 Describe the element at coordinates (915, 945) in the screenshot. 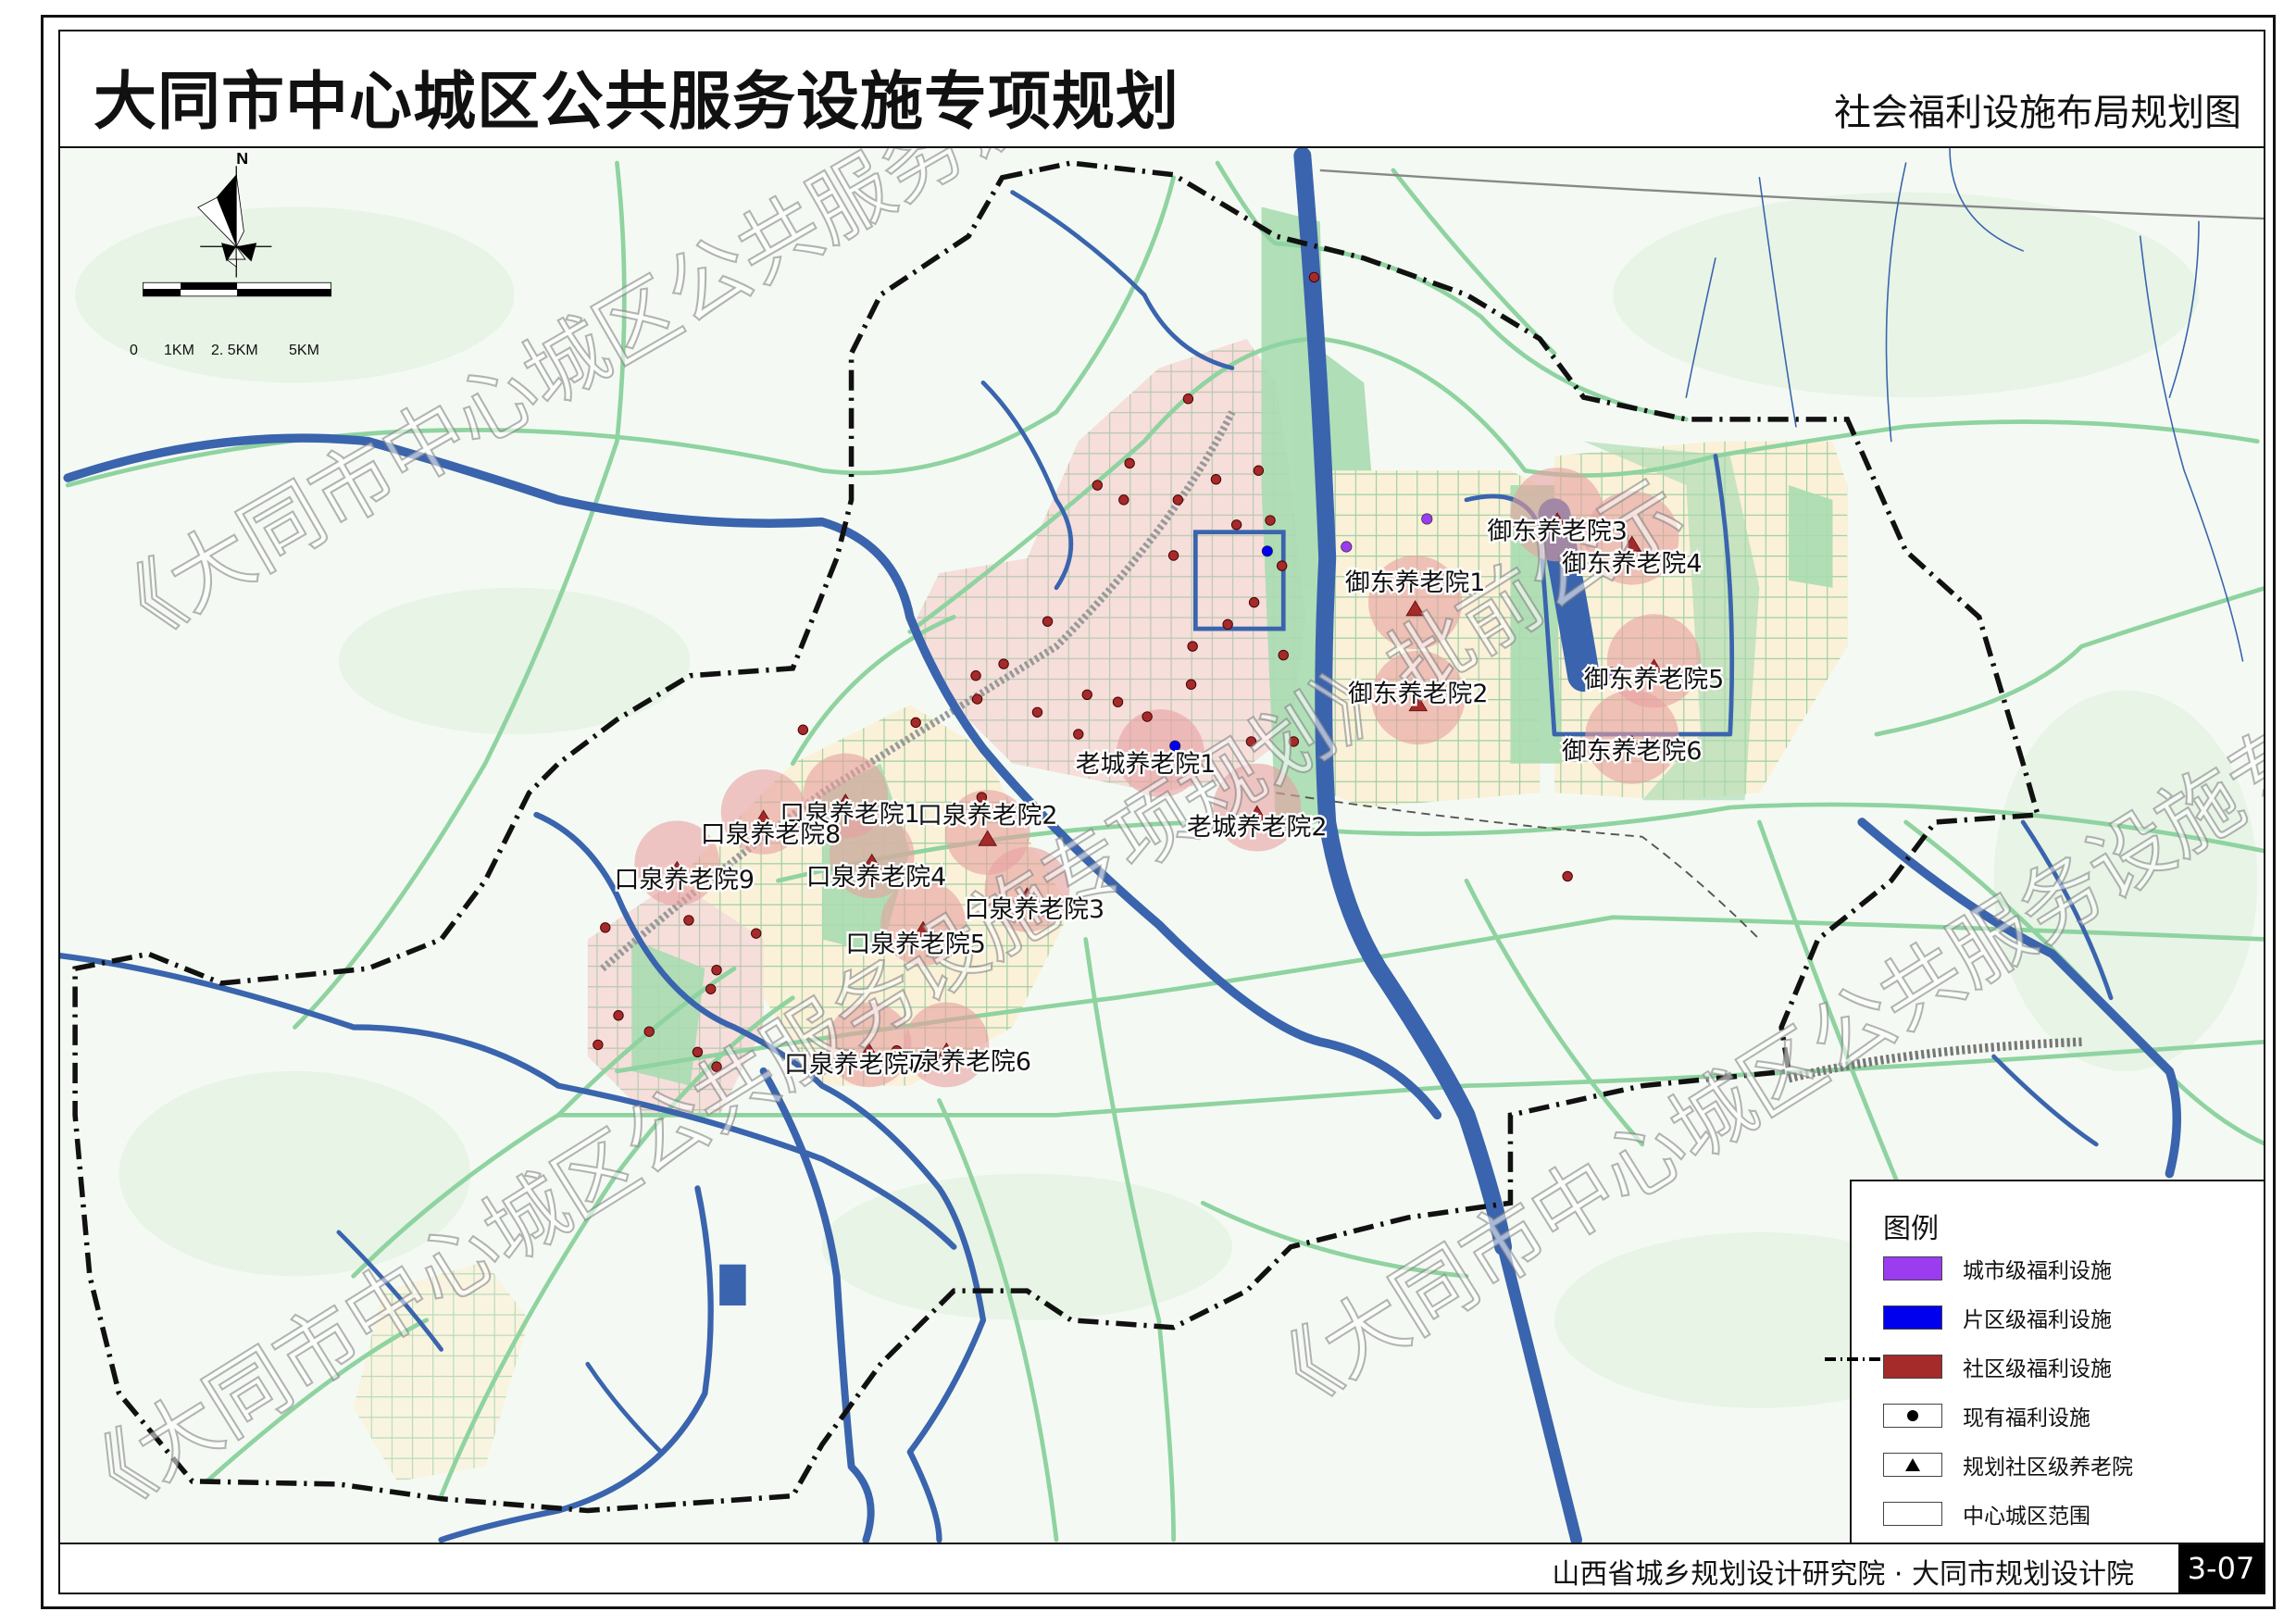

I see `facility-label: 口泉养老院5` at that location.